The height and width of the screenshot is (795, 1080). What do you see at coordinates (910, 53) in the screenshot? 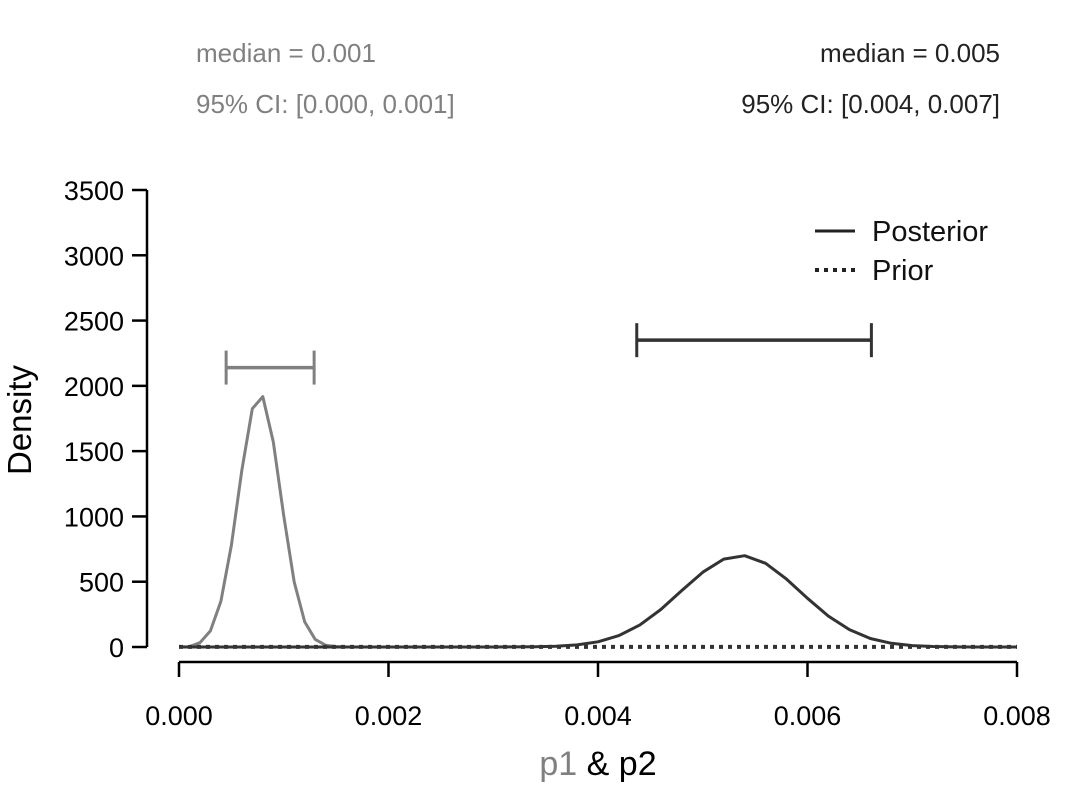
I see `p2-median-label: median = 0.005` at bounding box center [910, 53].